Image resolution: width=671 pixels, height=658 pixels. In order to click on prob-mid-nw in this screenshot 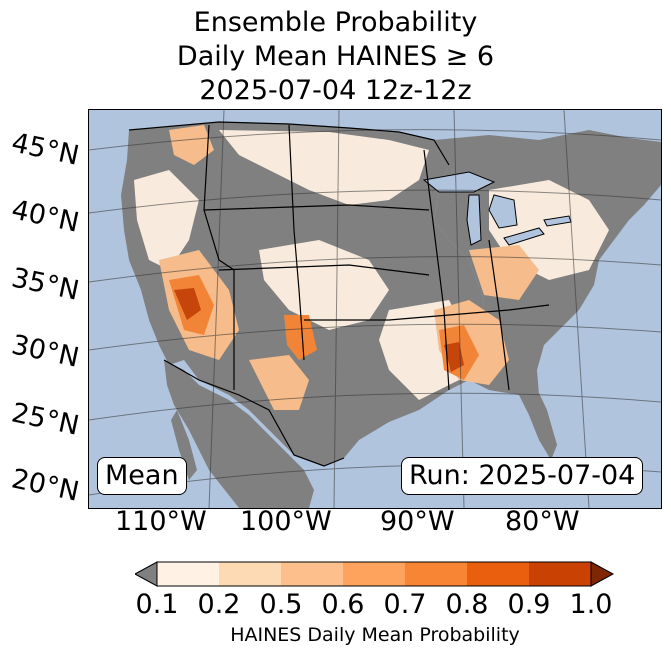, I will do `click(191, 145)`.